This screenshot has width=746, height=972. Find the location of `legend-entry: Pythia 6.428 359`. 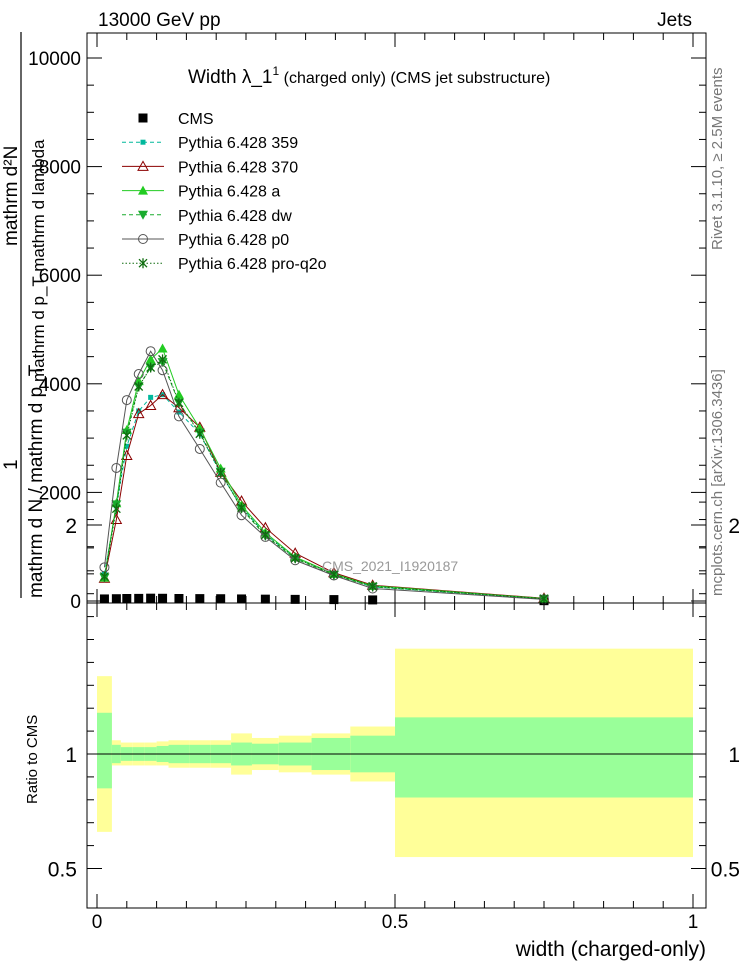

legend-entry: Pythia 6.428 359 is located at coordinates (210, 143).